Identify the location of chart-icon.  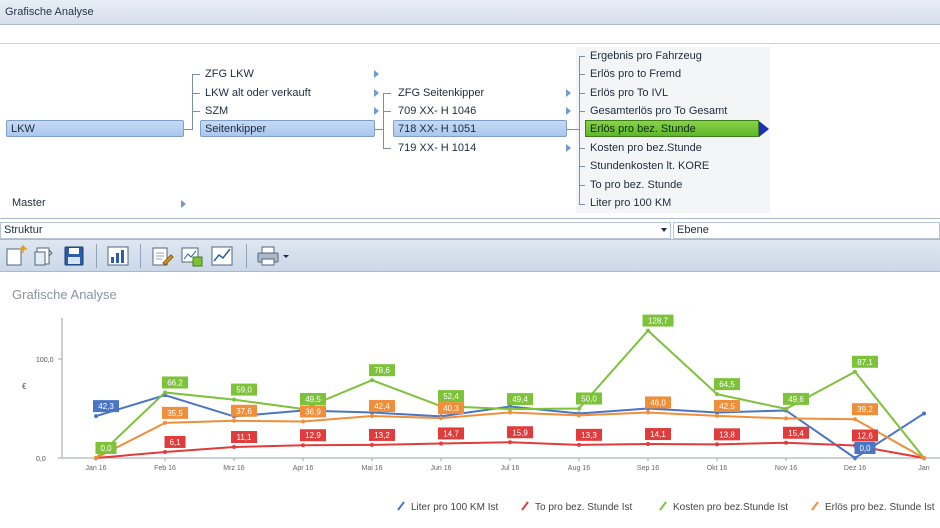
(118, 256).